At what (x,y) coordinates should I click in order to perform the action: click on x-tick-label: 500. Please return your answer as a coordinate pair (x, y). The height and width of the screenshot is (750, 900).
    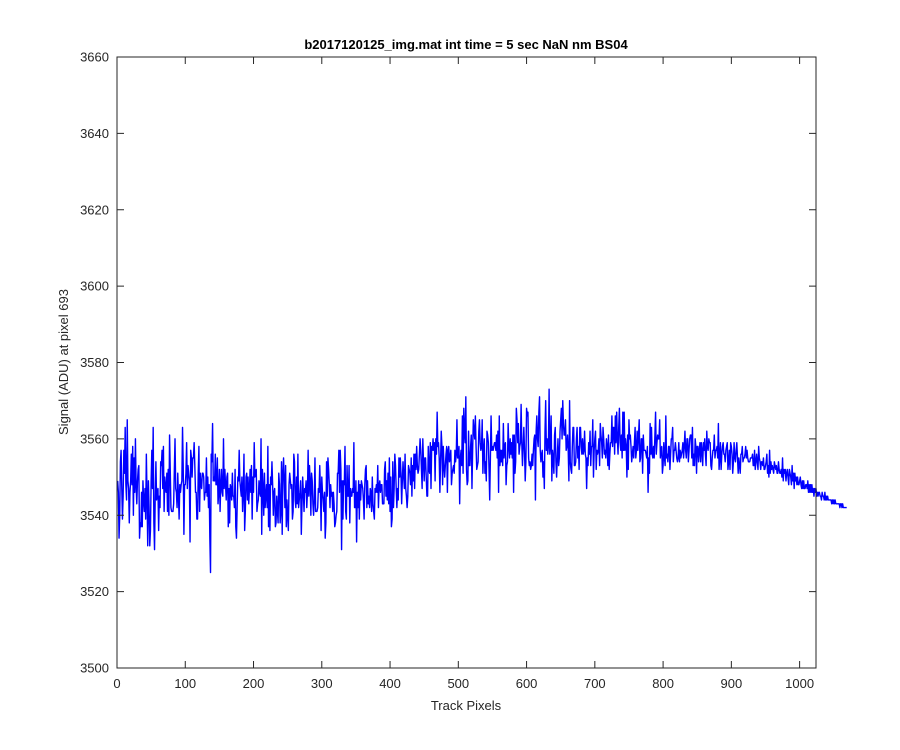
    Looking at the image, I should click on (458, 683).